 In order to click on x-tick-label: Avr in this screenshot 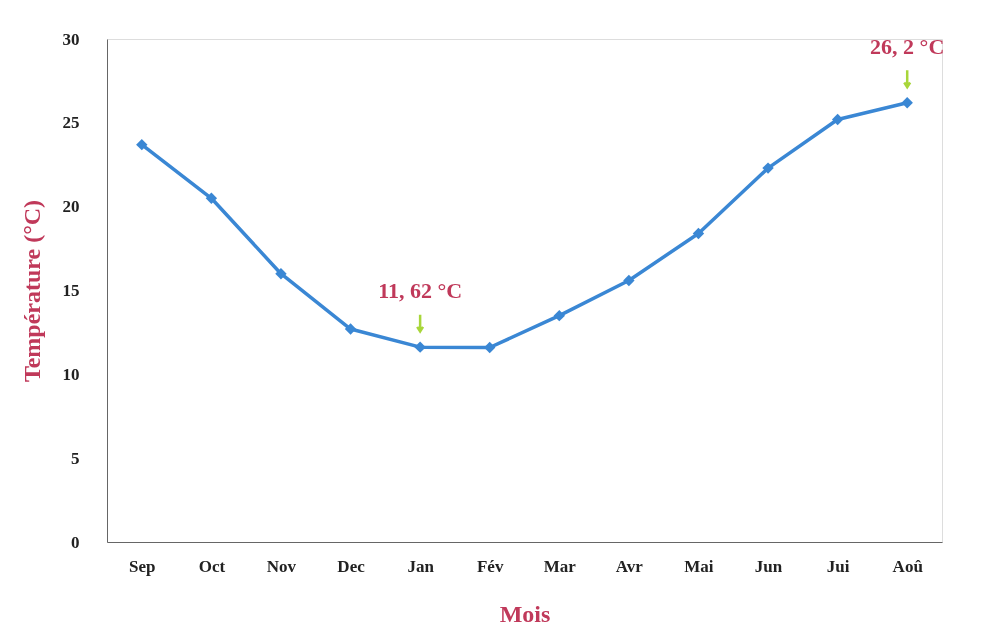, I will do `click(629, 566)`.